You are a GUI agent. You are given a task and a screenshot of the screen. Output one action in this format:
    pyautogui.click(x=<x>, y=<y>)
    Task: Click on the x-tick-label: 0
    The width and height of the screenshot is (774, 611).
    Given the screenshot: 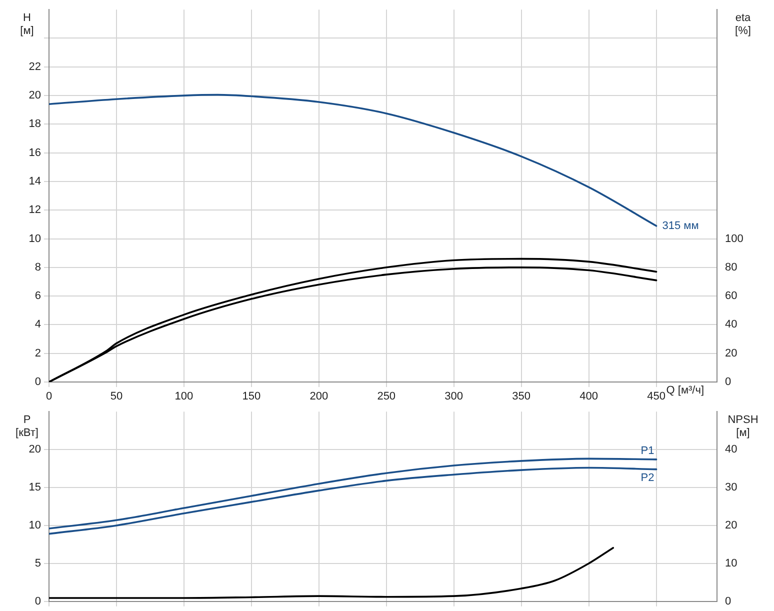 What is the action you would take?
    pyautogui.click(x=49, y=396)
    